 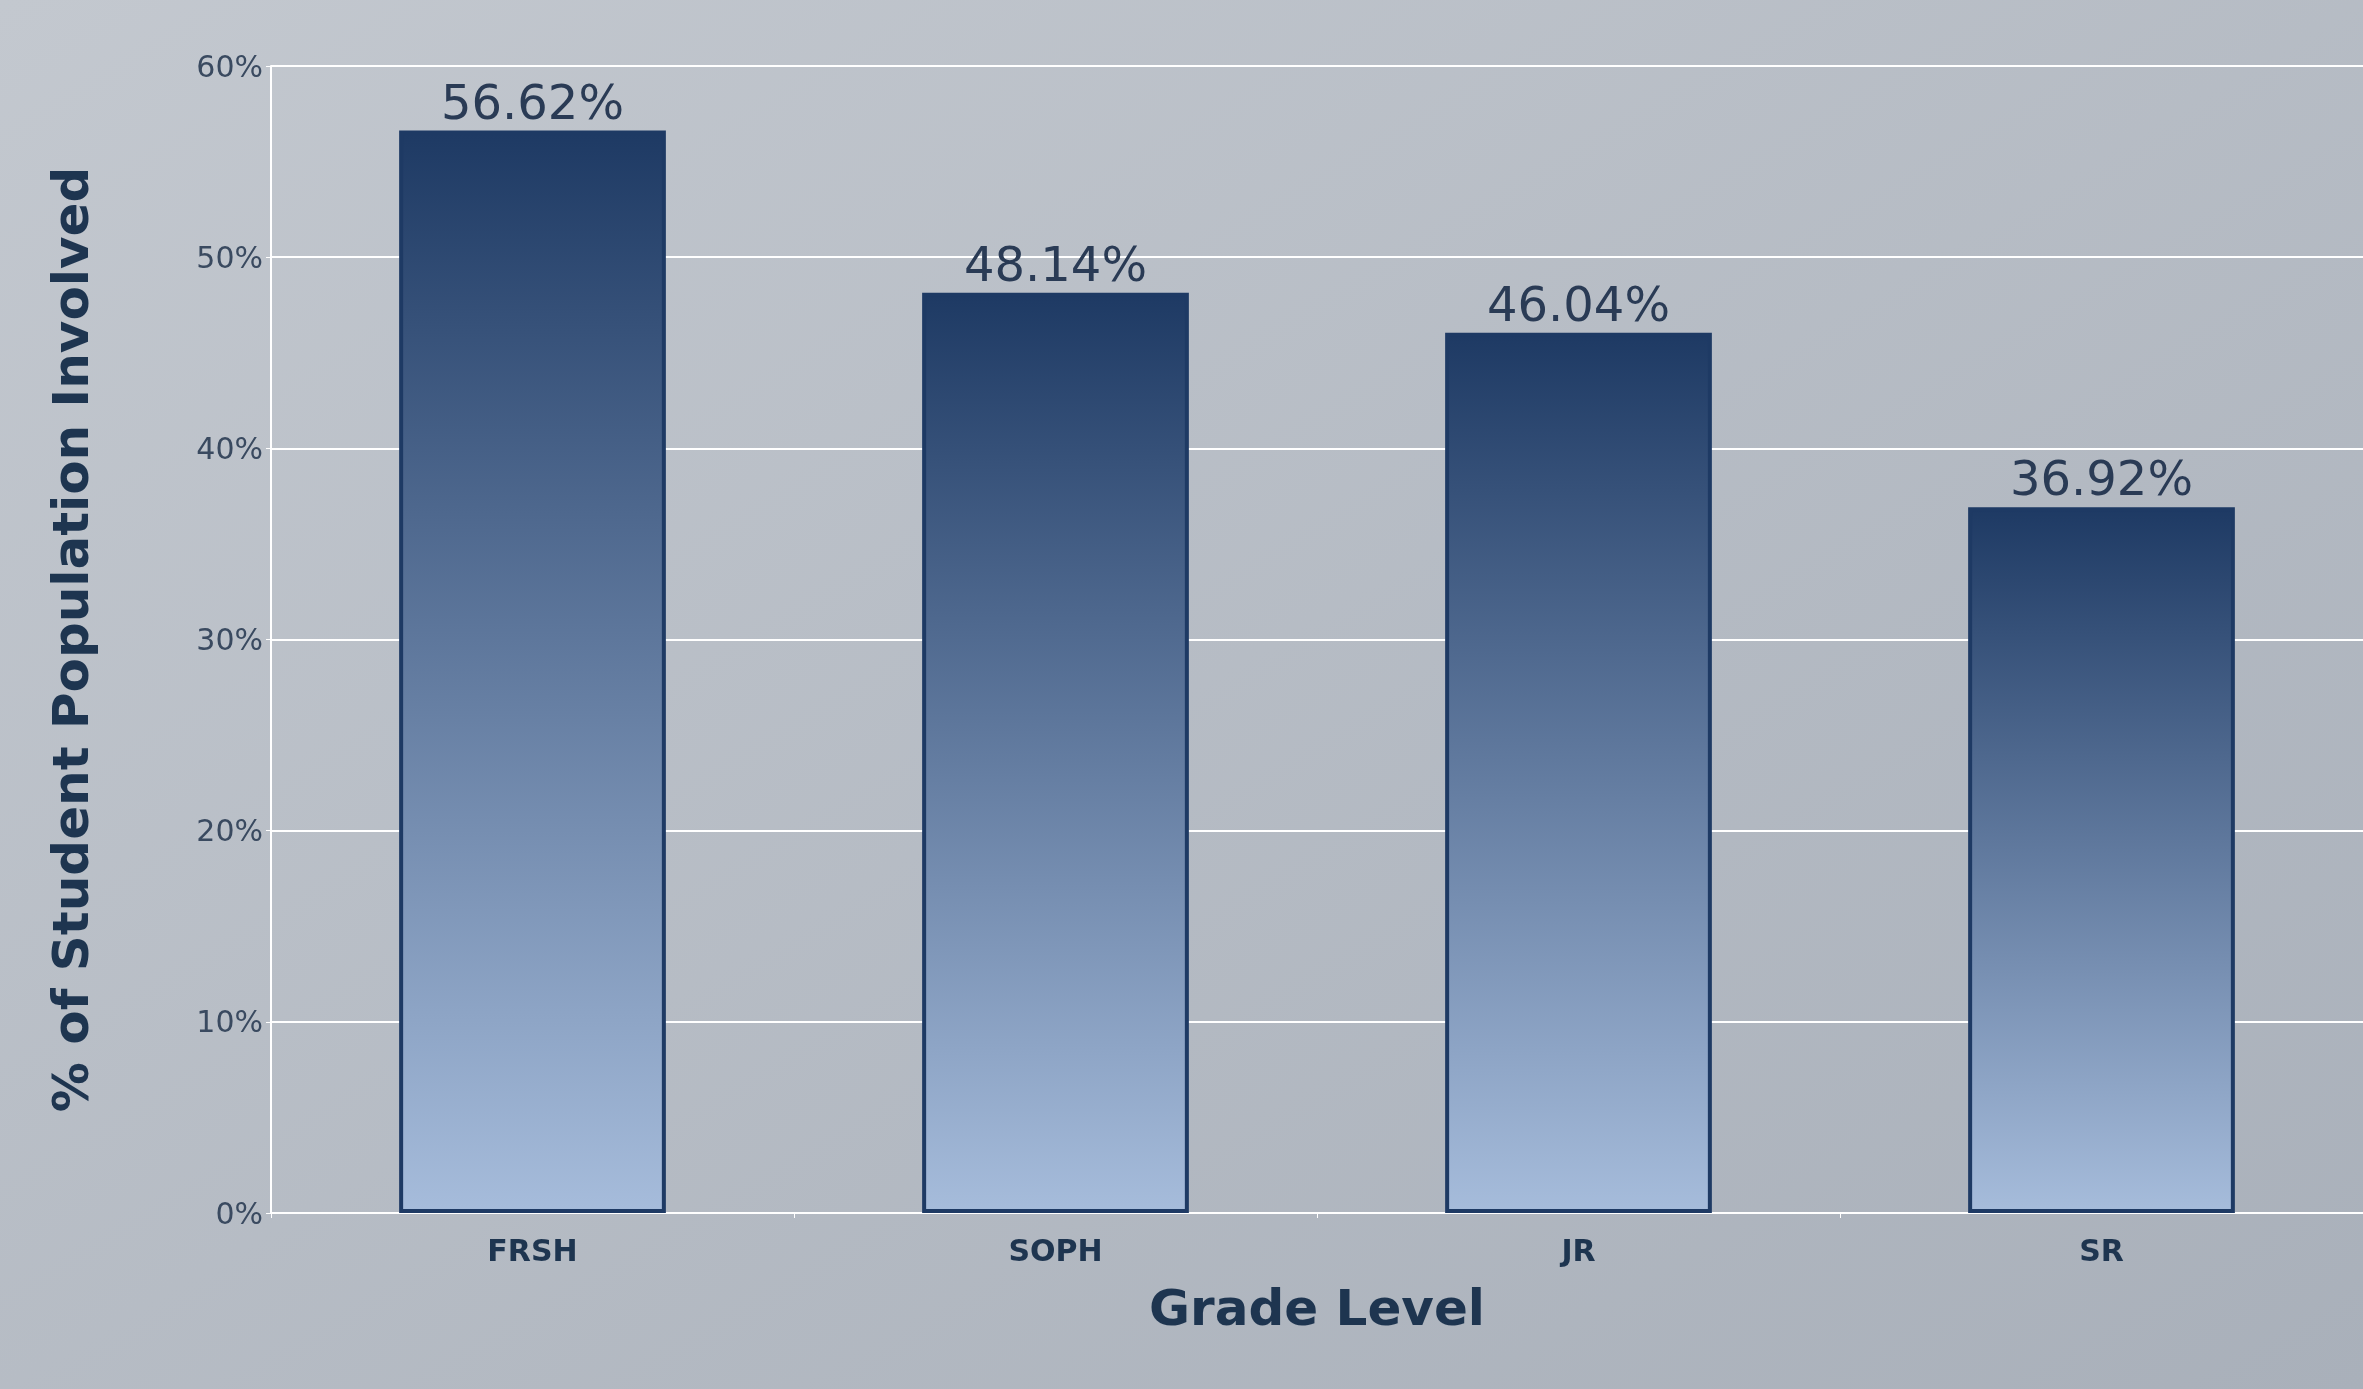 I want to click on data-label: 56.62%, so click(x=532, y=101).